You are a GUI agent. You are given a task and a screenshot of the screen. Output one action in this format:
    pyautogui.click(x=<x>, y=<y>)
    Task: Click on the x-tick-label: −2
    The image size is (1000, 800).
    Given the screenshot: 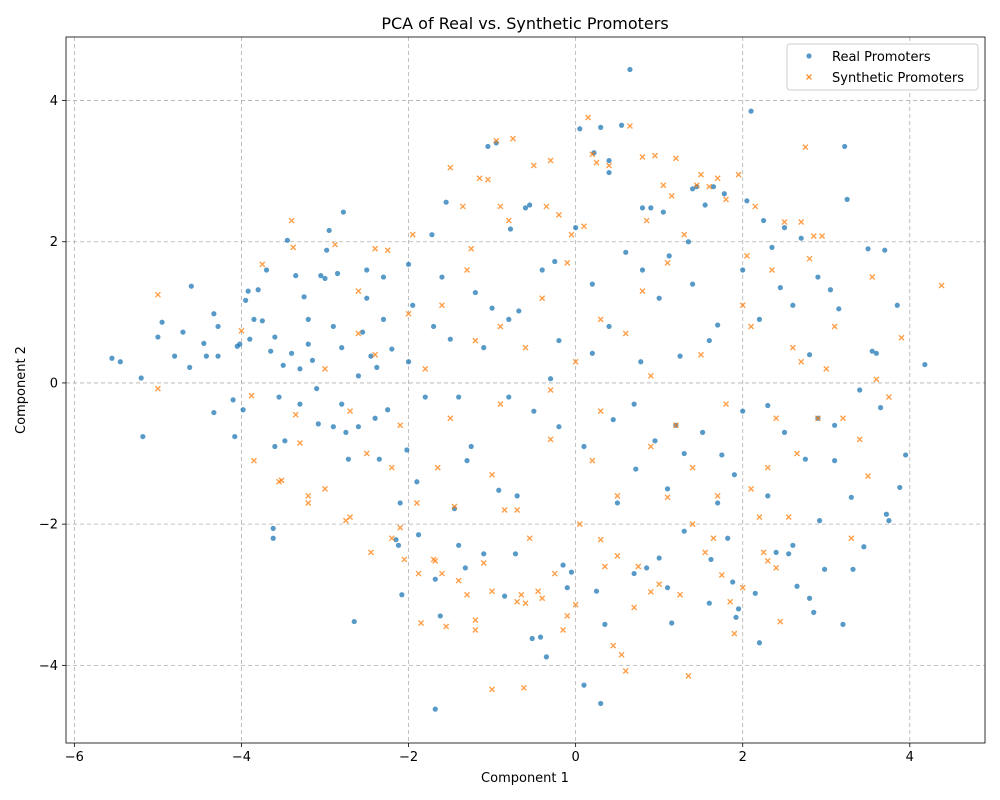 What is the action you would take?
    pyautogui.click(x=408, y=757)
    